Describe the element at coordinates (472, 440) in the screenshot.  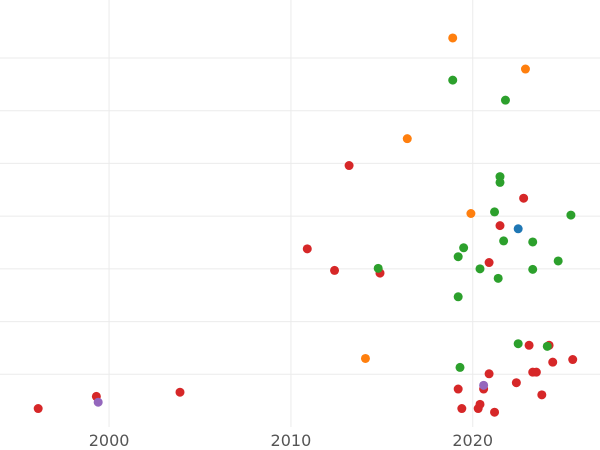
I see `x-tick-label: 2020` at that location.